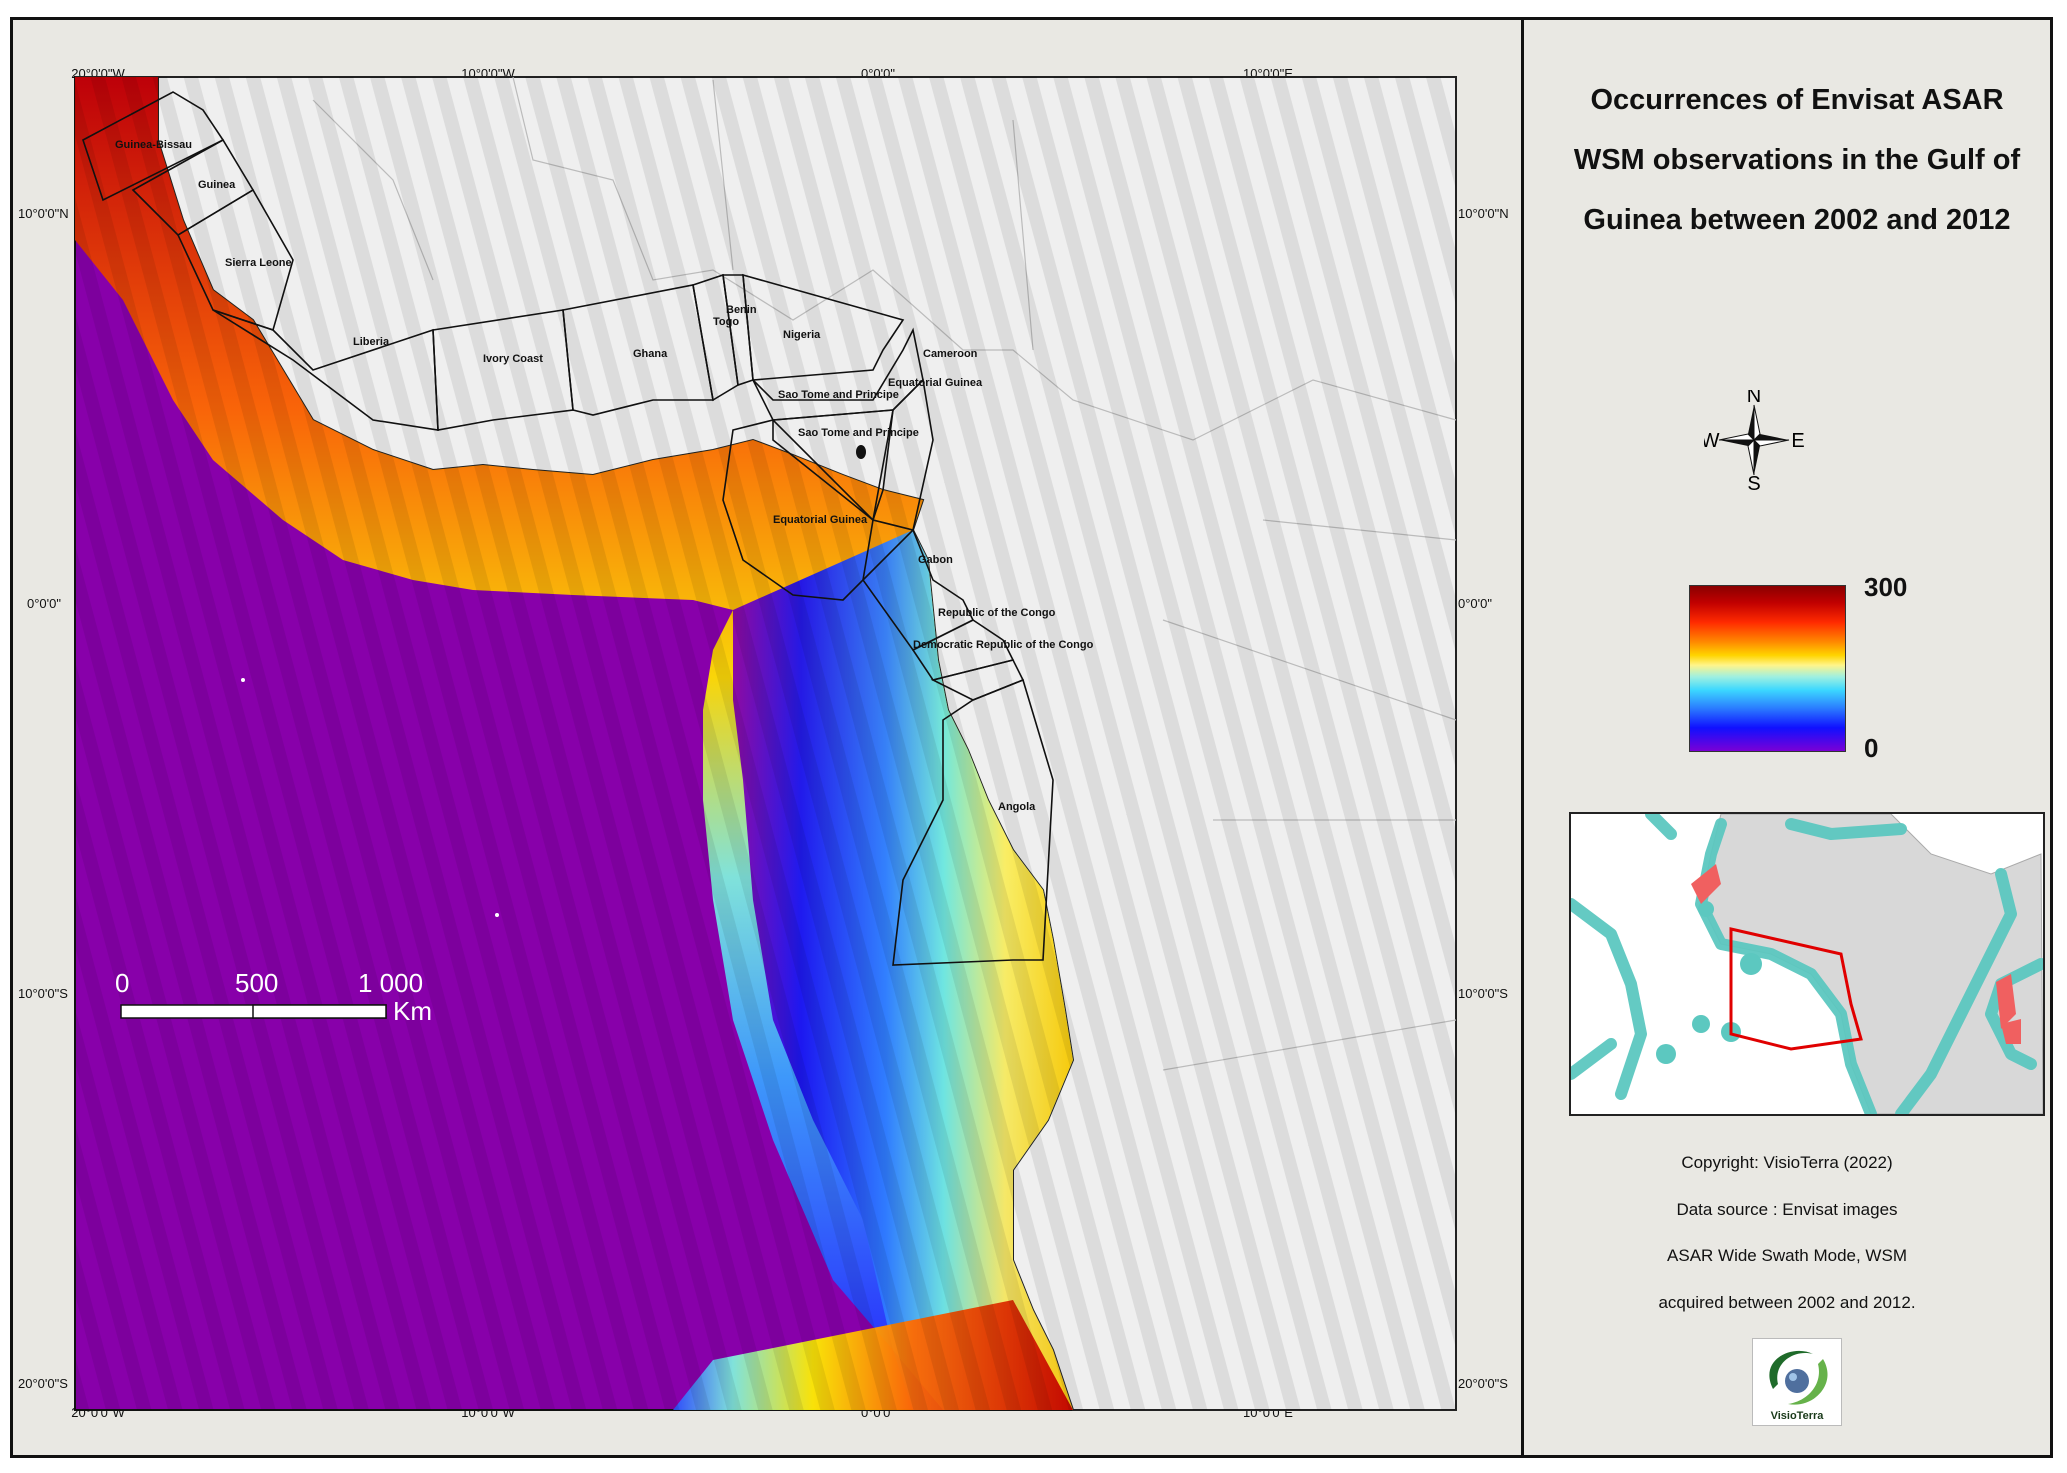  Describe the element at coordinates (726, 322) in the screenshot. I see `eez-label: Togo` at that location.